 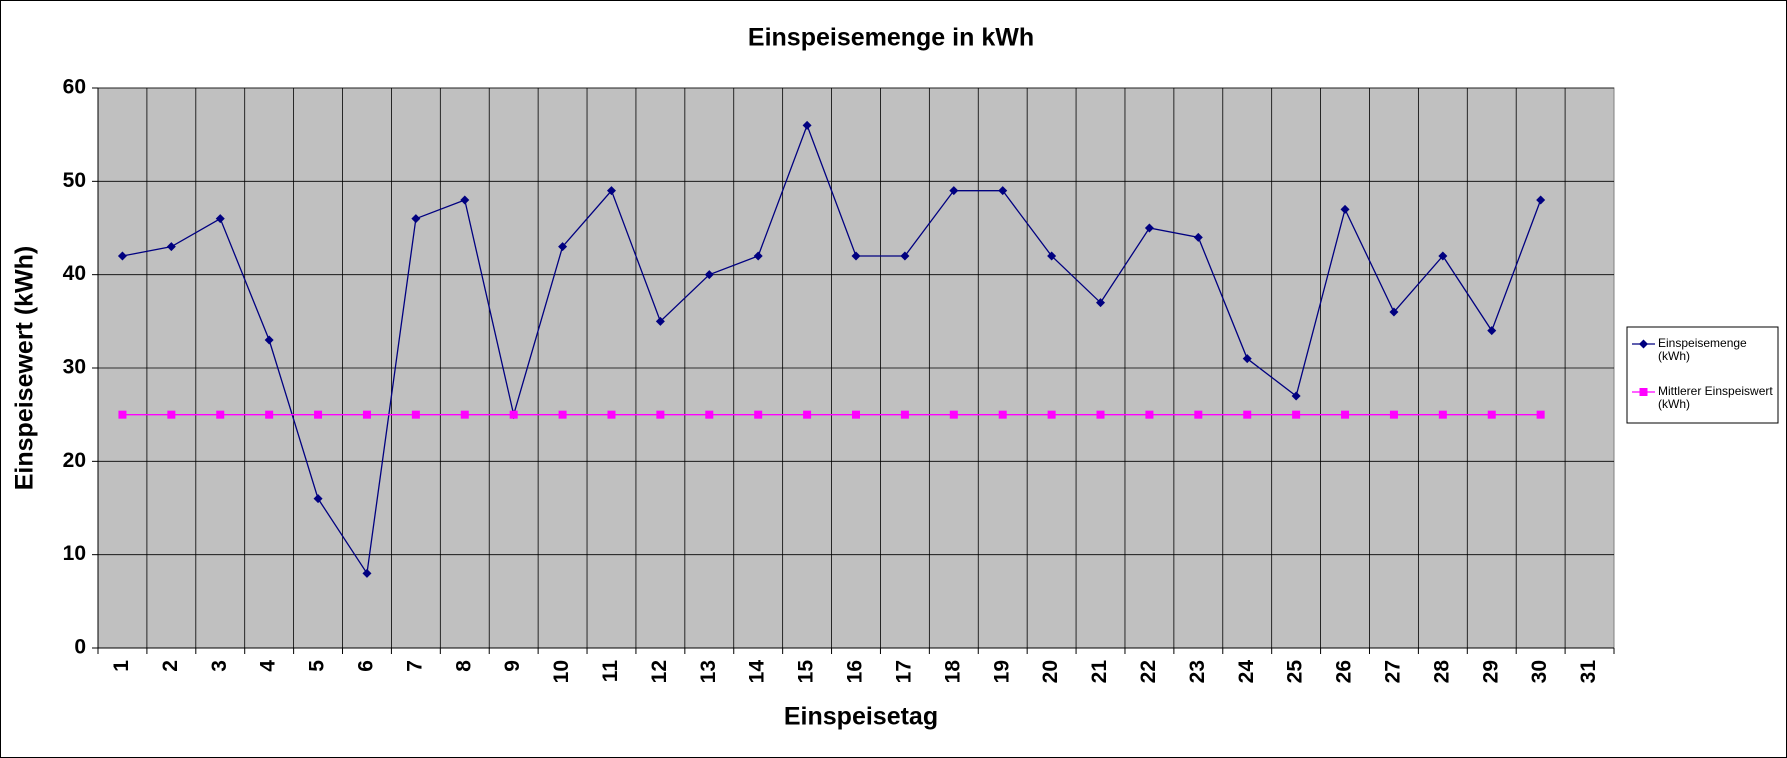 I want to click on x-tick-label: 20, so click(x=1050, y=671).